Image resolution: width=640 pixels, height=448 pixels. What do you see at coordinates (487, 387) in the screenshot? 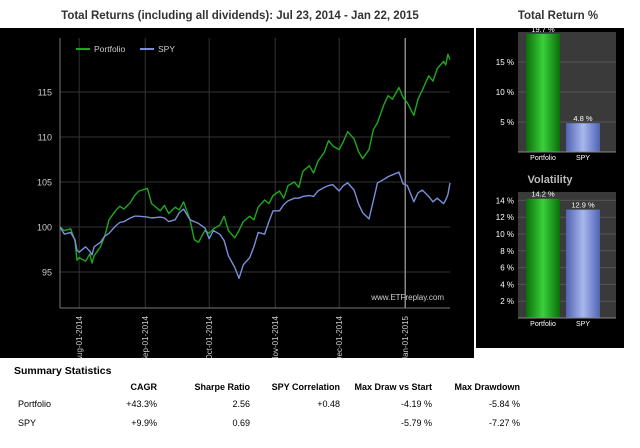
I see `col-header-max-drawdown: Max Drawdown` at bounding box center [487, 387].